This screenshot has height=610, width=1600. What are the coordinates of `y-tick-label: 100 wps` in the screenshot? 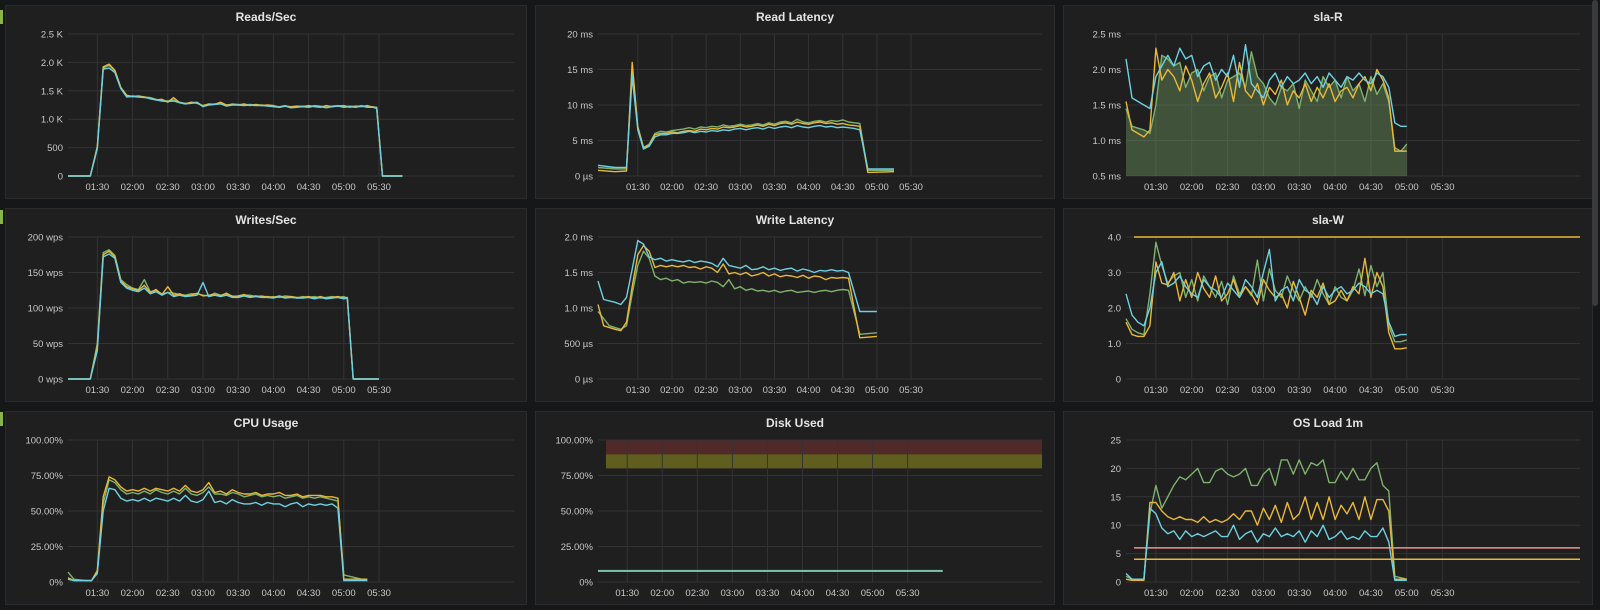 It's located at (46, 309).